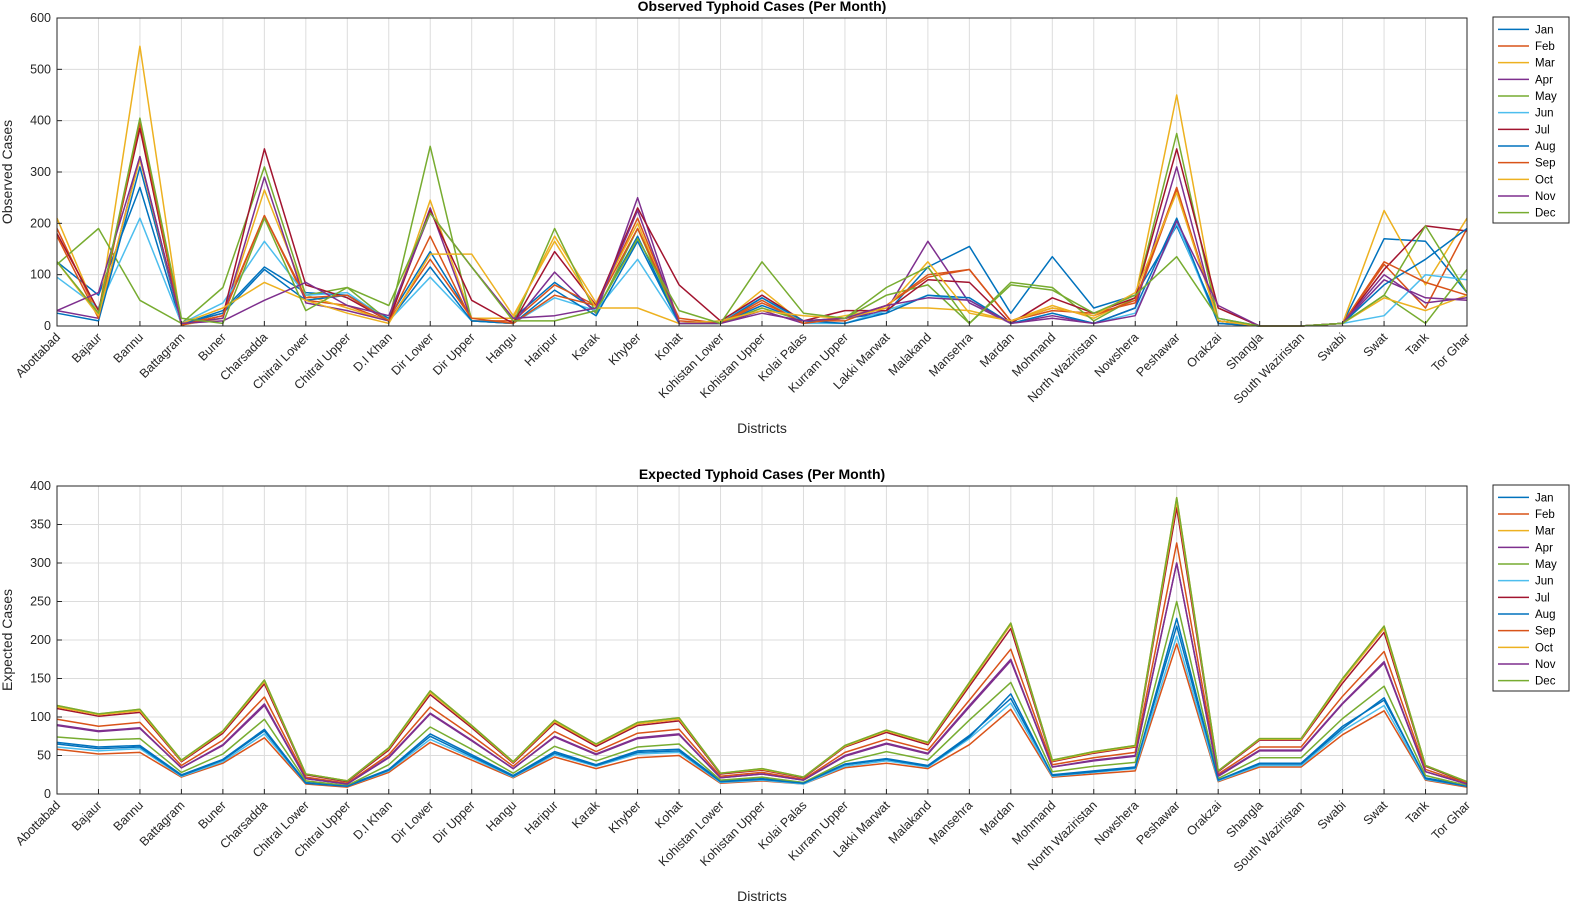  I want to click on legend-label-mar: Mar, so click(1545, 532).